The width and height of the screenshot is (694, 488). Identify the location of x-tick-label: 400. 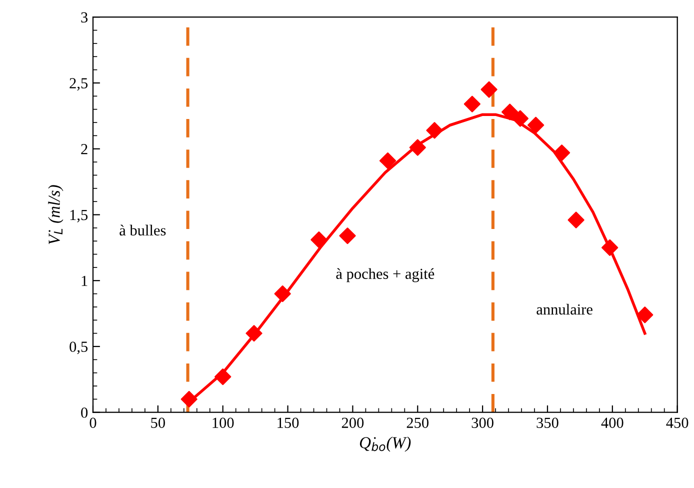
(612, 423).